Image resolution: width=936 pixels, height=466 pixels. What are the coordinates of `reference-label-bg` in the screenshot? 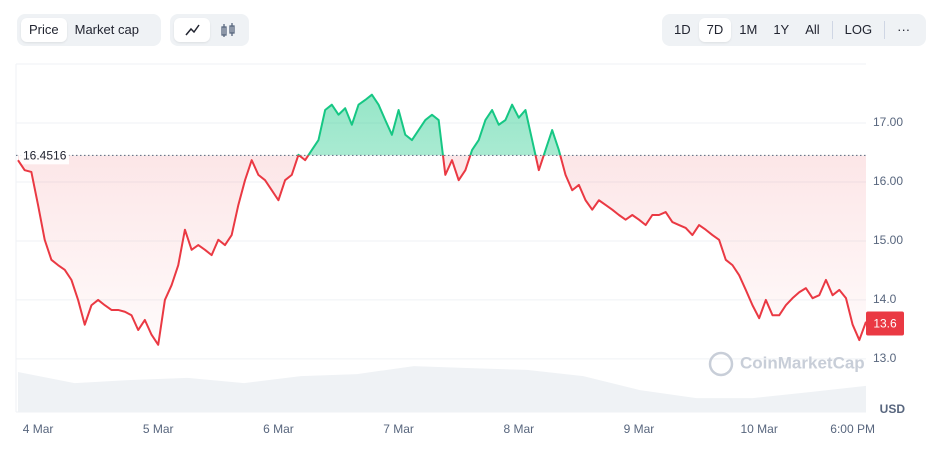 It's located at (44, 155).